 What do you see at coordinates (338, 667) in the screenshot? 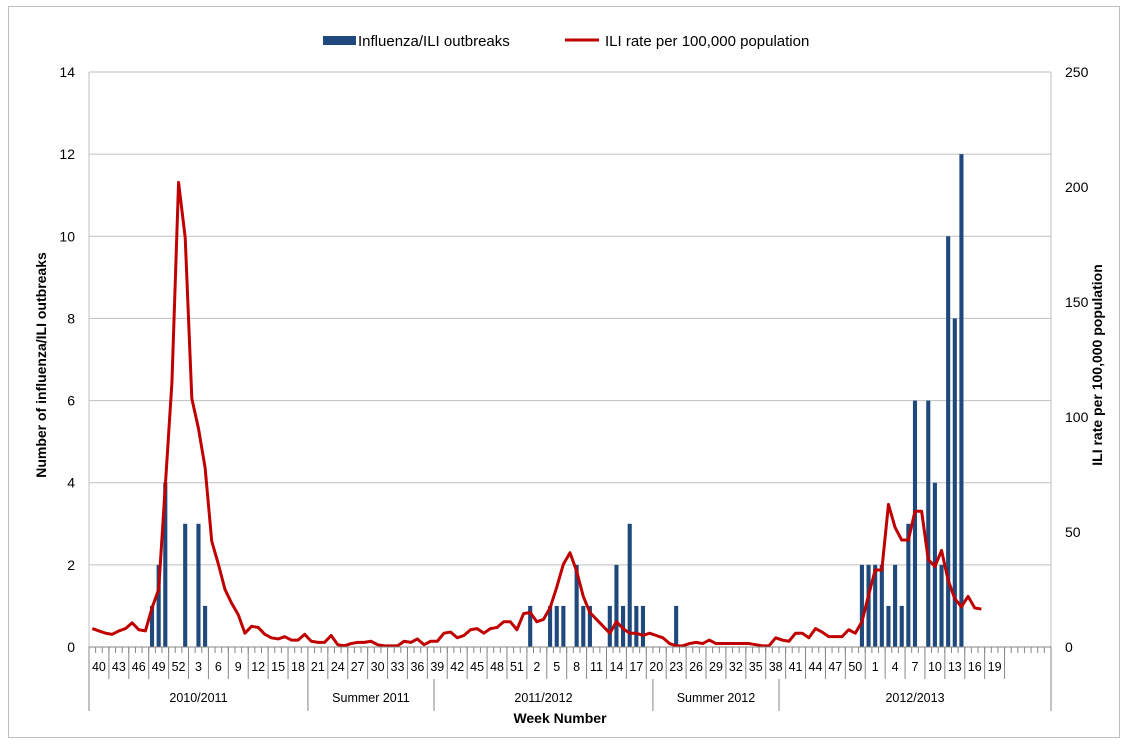
I see `x-tick-label: 24` at bounding box center [338, 667].